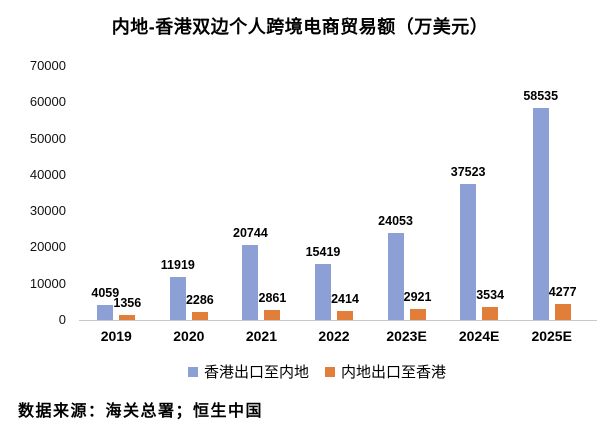 The height and width of the screenshot is (432, 600). What do you see at coordinates (47, 283) in the screenshot?
I see `y-tick-label: 10000` at bounding box center [47, 283].